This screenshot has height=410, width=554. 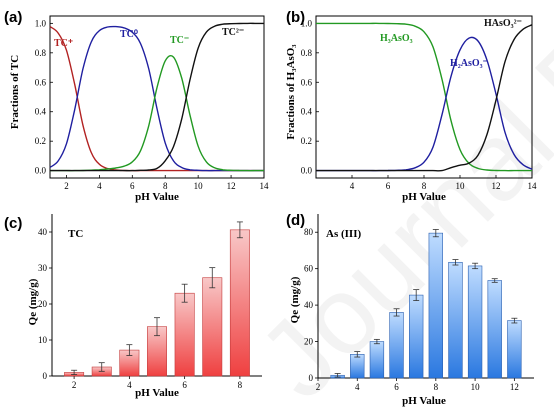 I want to click on panel-d-xtick-label: 8, so click(x=436, y=387).